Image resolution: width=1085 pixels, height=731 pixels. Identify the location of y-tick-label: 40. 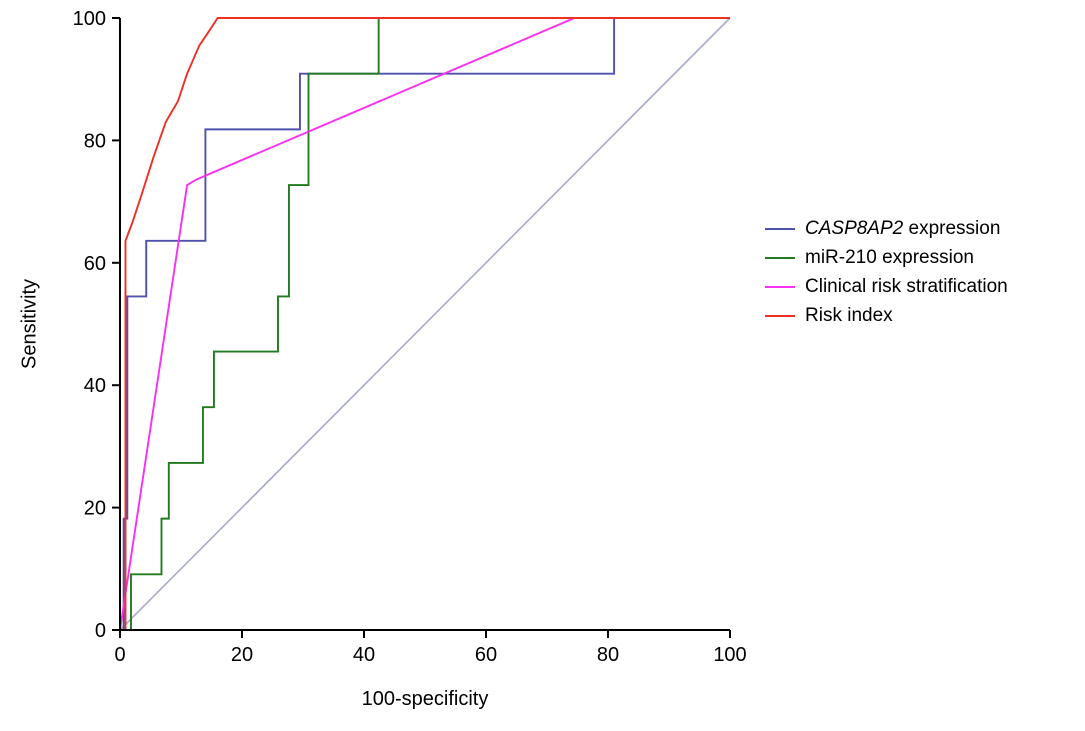
(95, 386).